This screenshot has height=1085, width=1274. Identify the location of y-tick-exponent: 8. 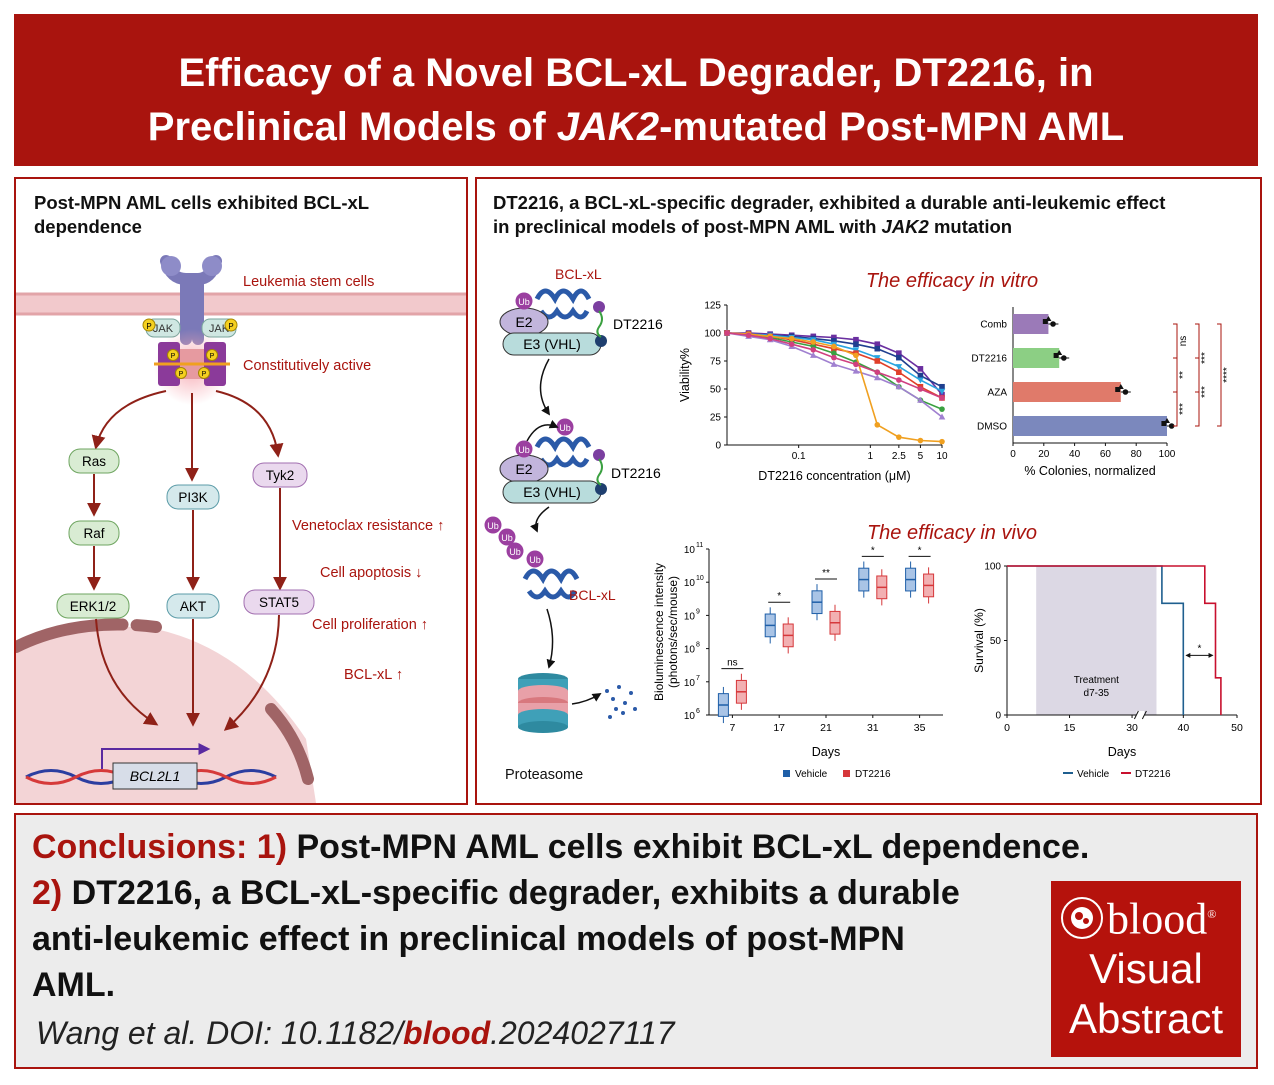
(698, 645).